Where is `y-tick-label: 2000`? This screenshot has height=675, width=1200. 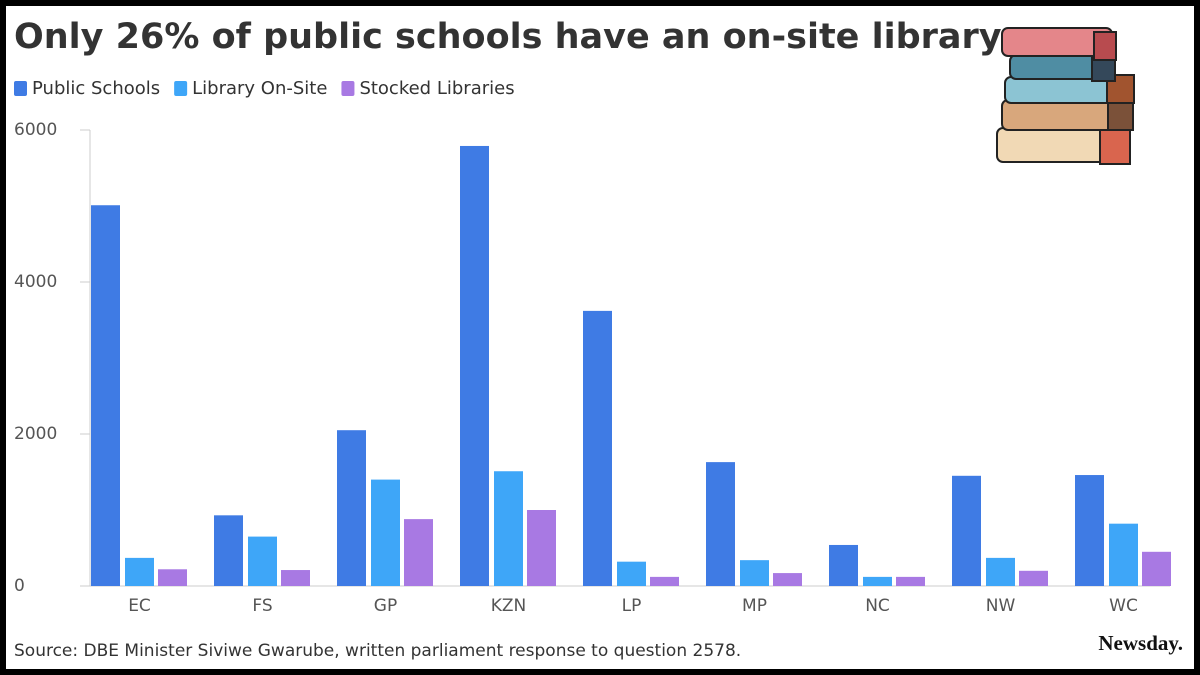 y-tick-label: 2000 is located at coordinates (35, 434).